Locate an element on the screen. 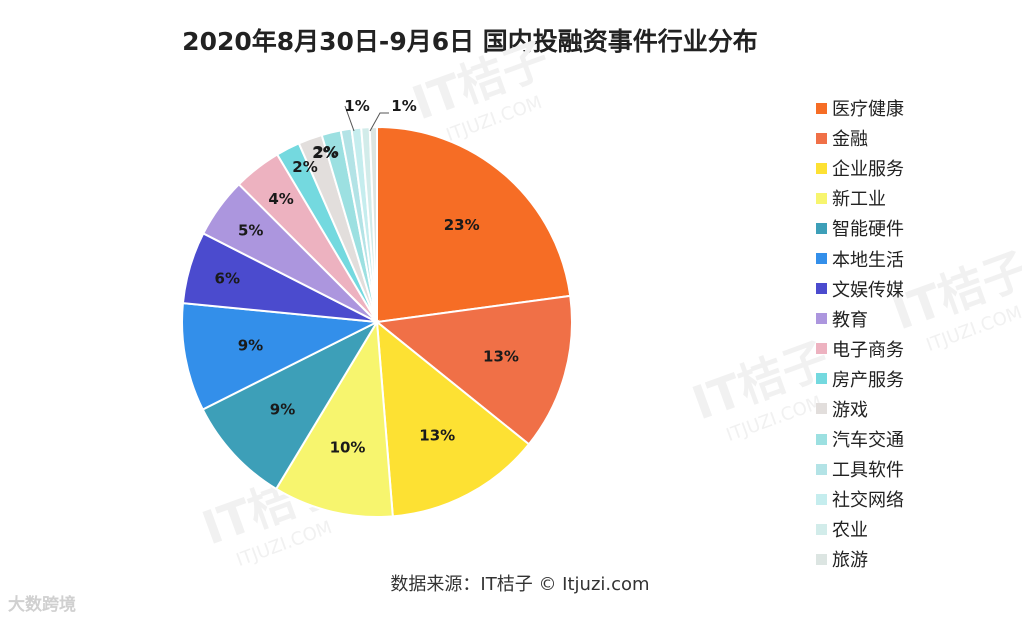 Image resolution: width=1022 pixels, height=622 pixels. legend-label: 游戏 is located at coordinates (850, 410).